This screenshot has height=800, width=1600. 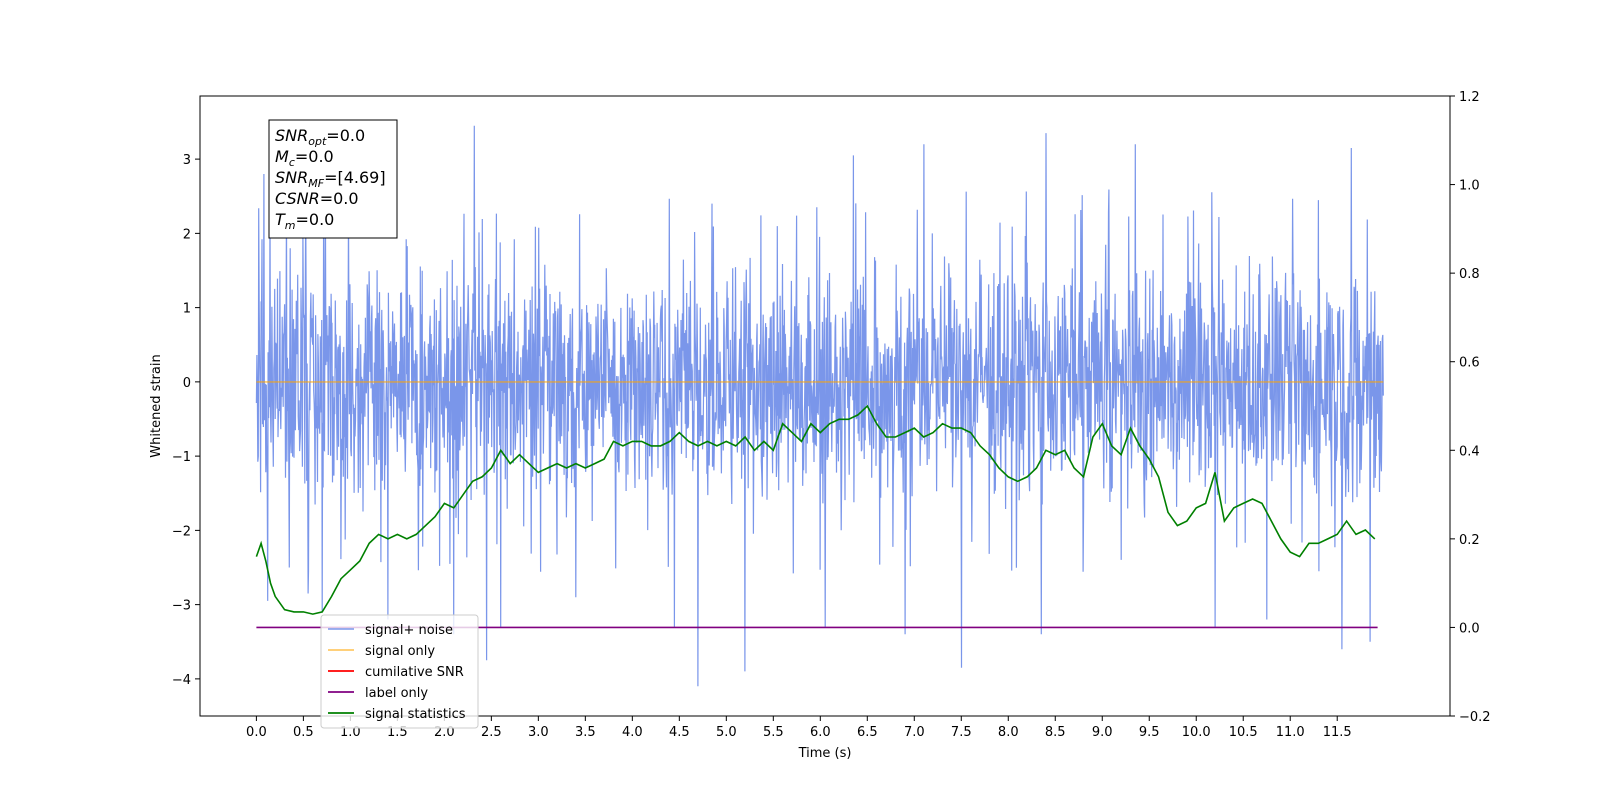 What do you see at coordinates (156, 405) in the screenshot?
I see `y-axis-label: Whitened strain` at bounding box center [156, 405].